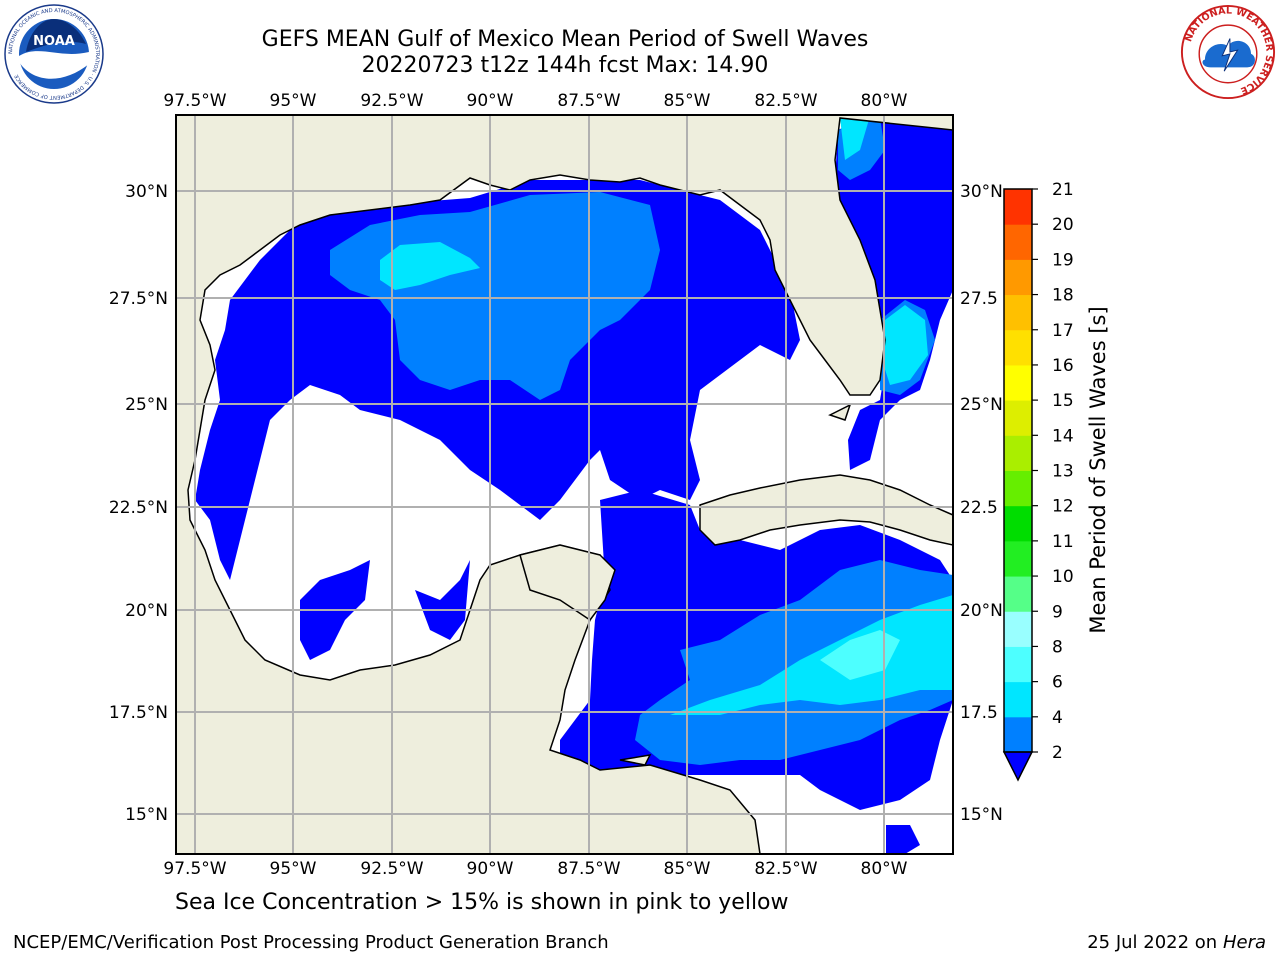  What do you see at coordinates (687, 101) in the screenshot?
I see `lon-tick-top: 85°W` at bounding box center [687, 101].